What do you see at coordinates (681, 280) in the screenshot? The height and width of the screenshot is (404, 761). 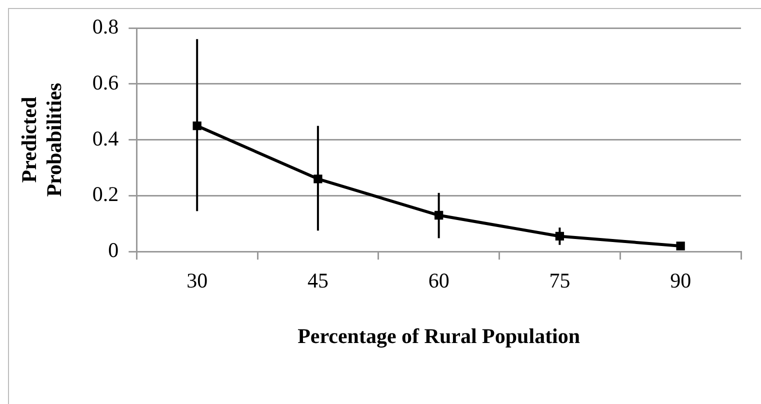 I see `x-tick-label: 90` at bounding box center [681, 280].